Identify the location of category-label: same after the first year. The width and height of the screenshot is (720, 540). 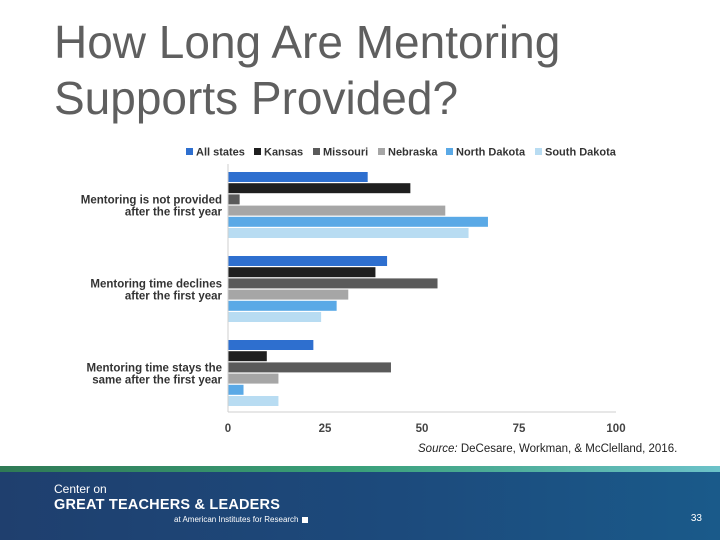
(157, 381).